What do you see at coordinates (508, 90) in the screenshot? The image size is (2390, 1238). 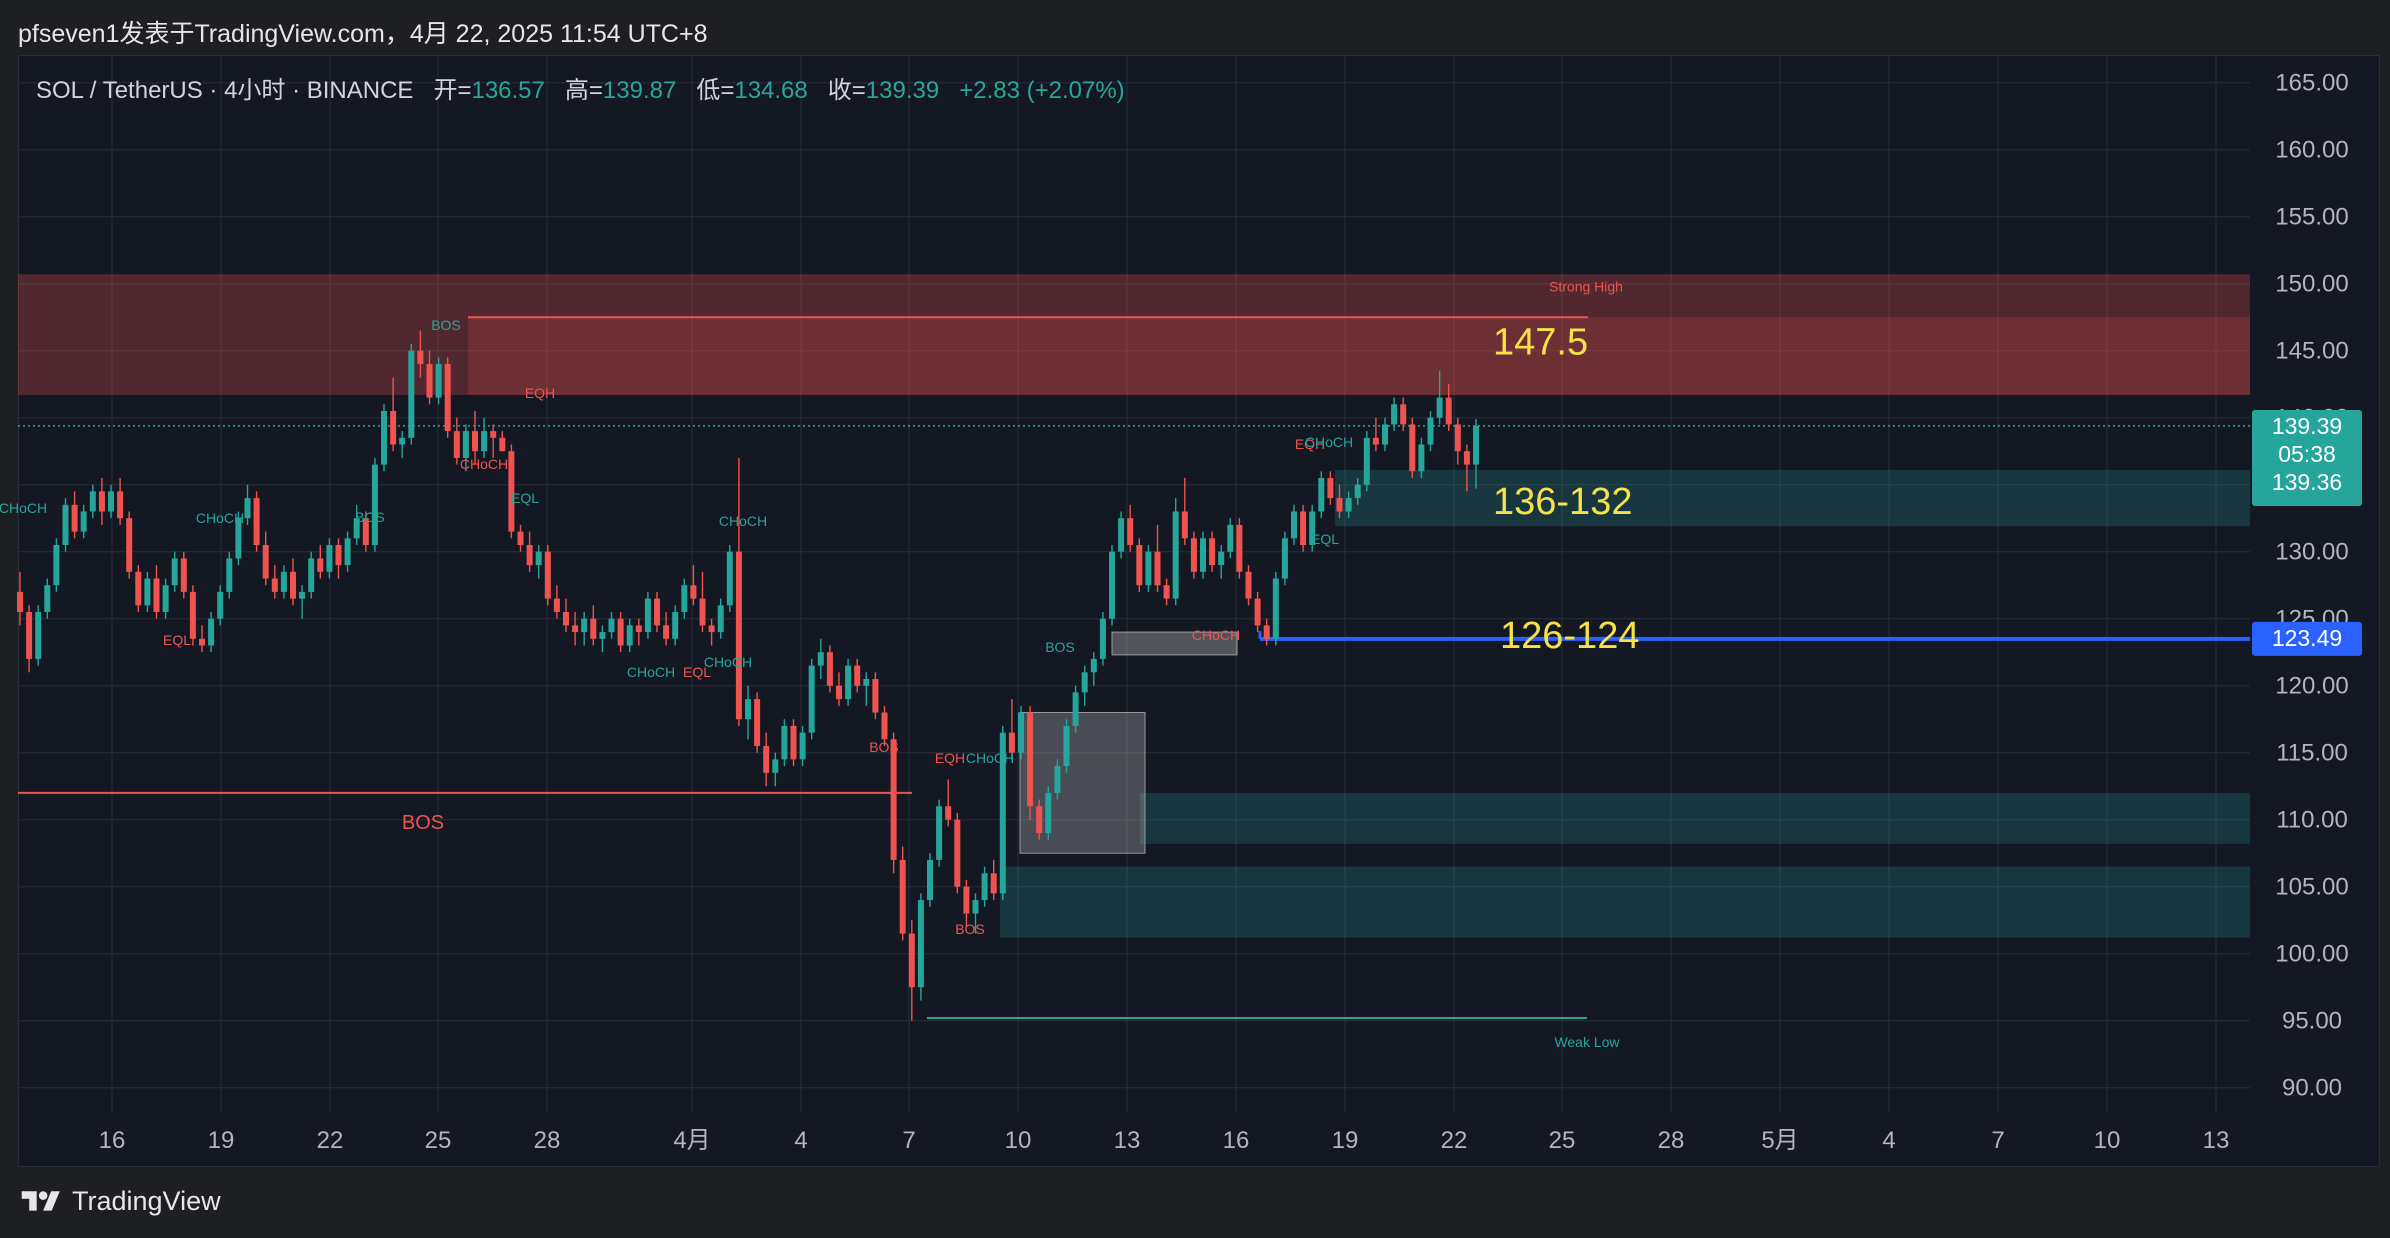 I see `open-value: 136.57` at bounding box center [508, 90].